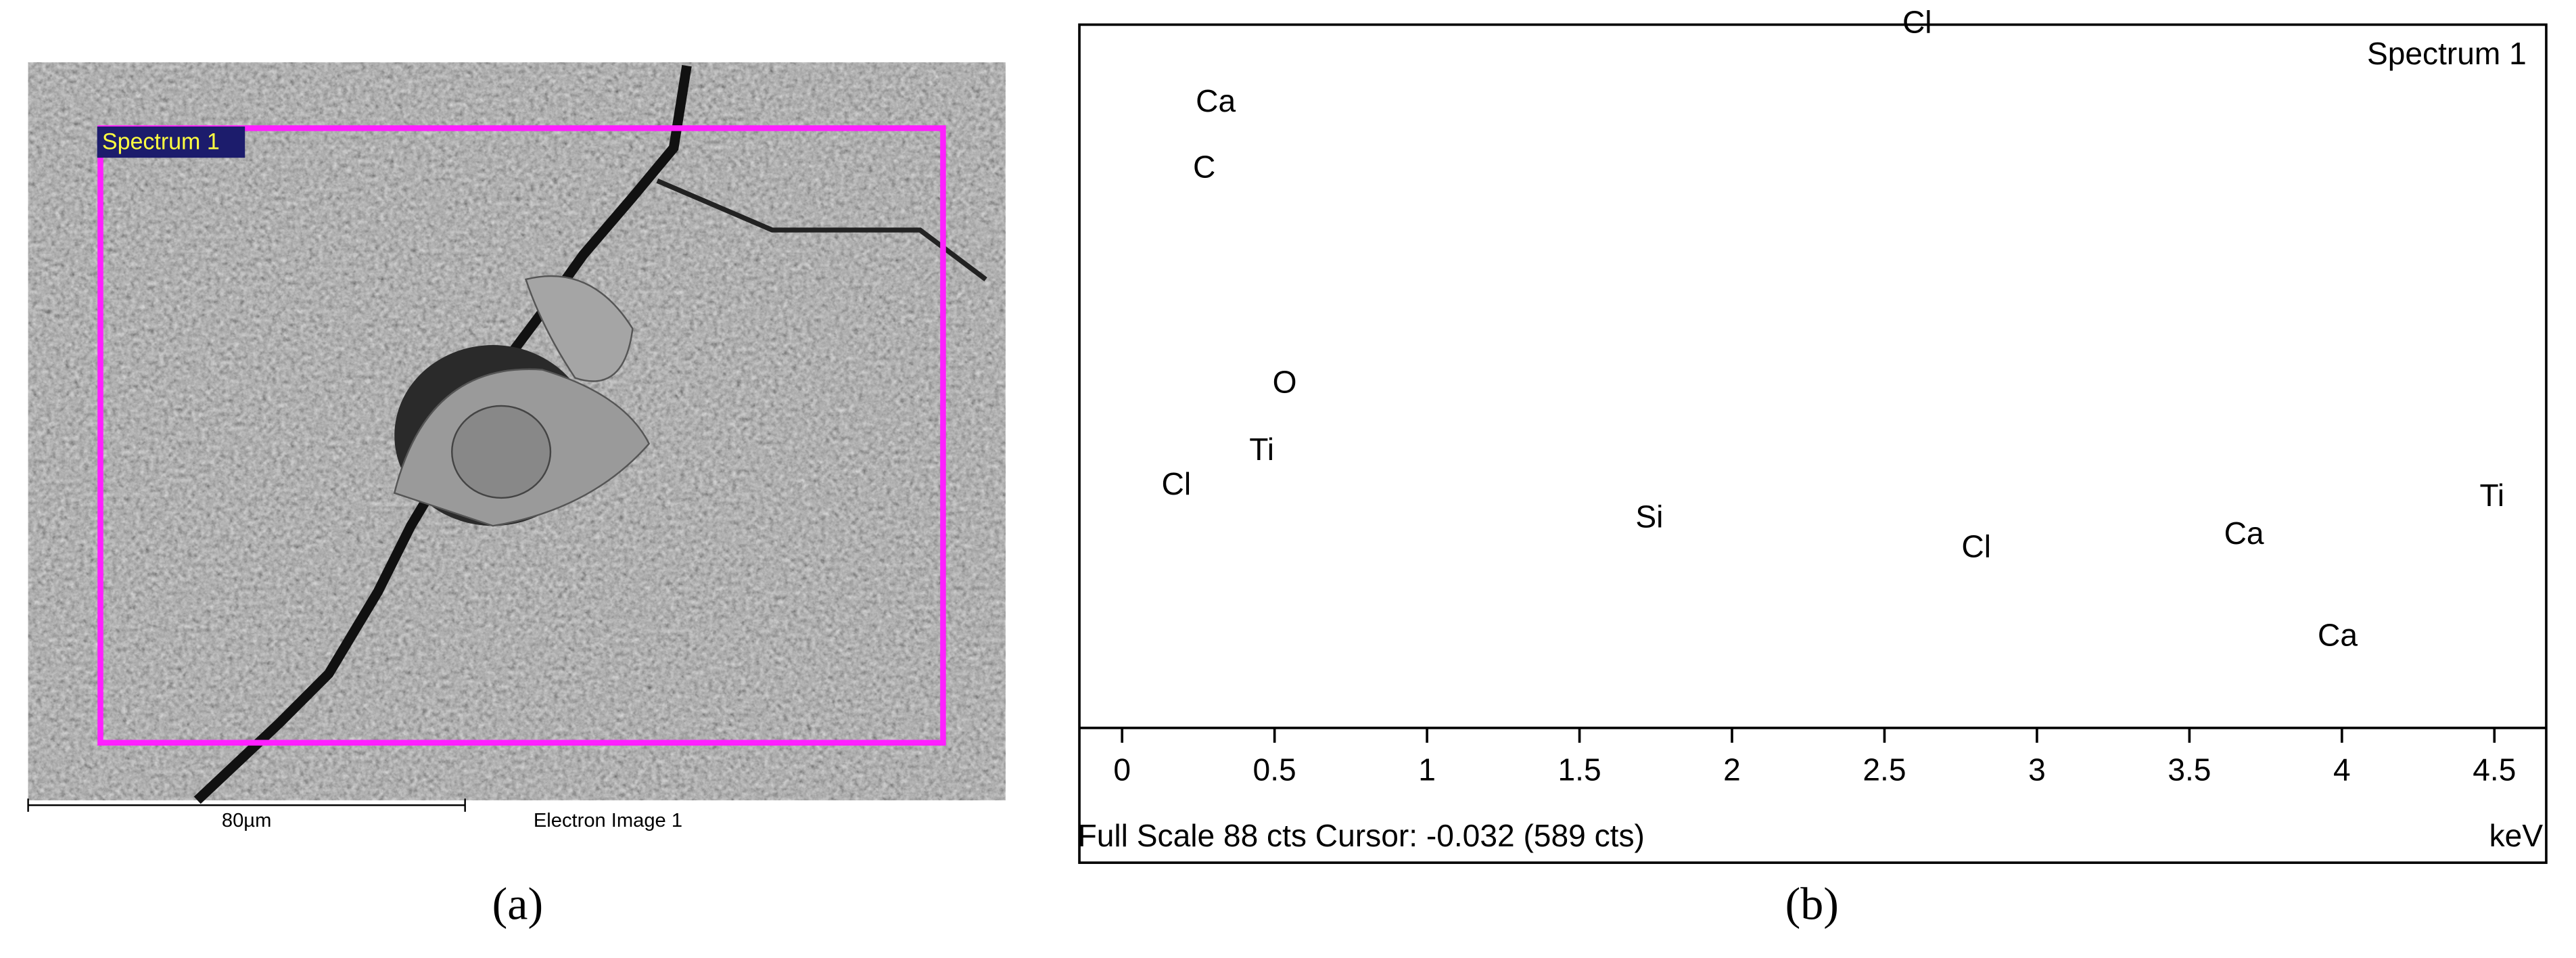 This screenshot has height=958, width=2576. Describe the element at coordinates (821, 229) in the screenshot. I see `crack` at that location.